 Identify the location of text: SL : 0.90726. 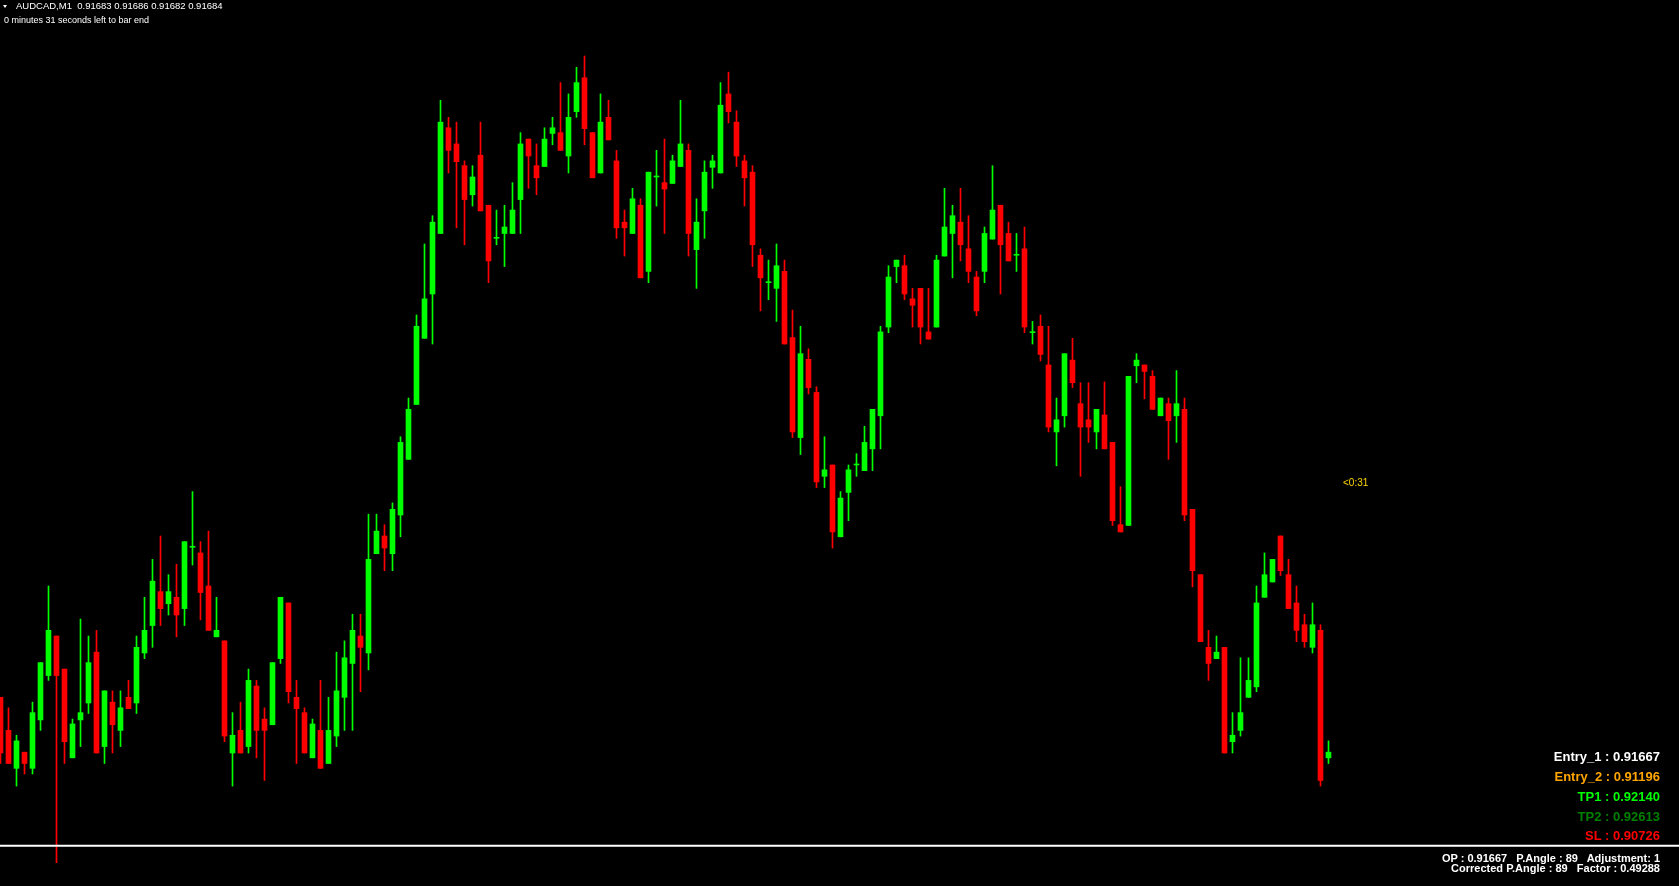
(1622, 835).